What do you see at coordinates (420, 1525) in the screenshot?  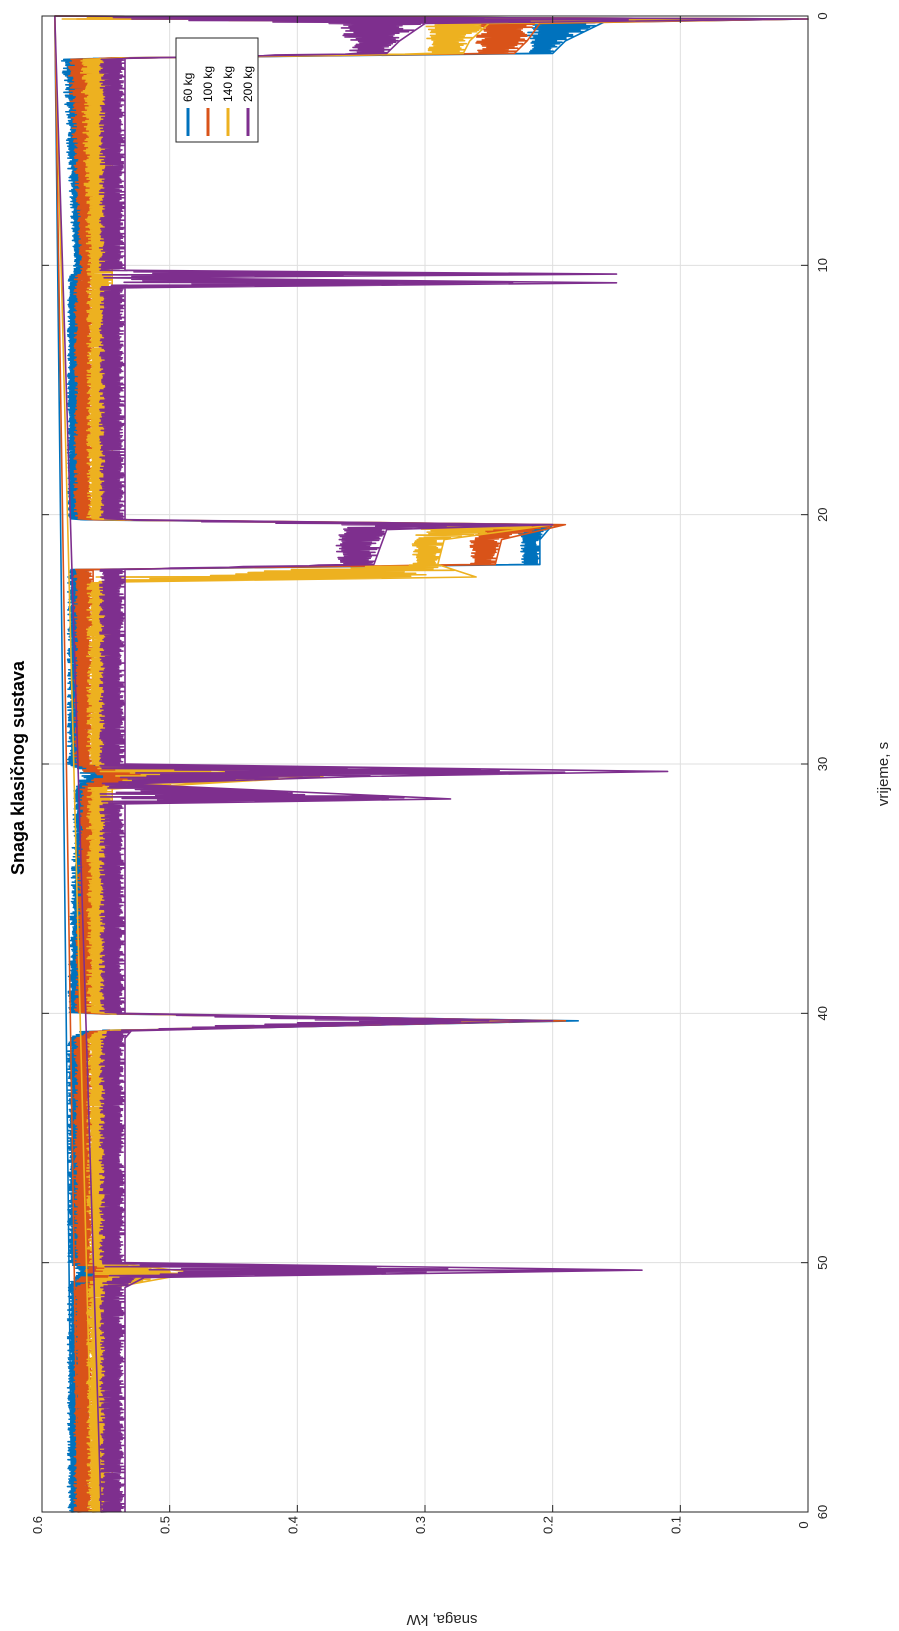 I see `power-tick-label-3: 0.3` at bounding box center [420, 1525].